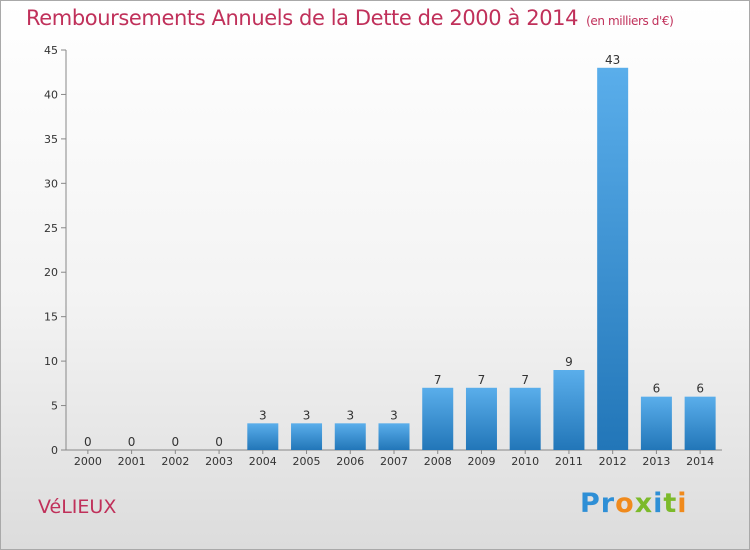  I want to click on y-tick-label: 5, so click(54, 406).